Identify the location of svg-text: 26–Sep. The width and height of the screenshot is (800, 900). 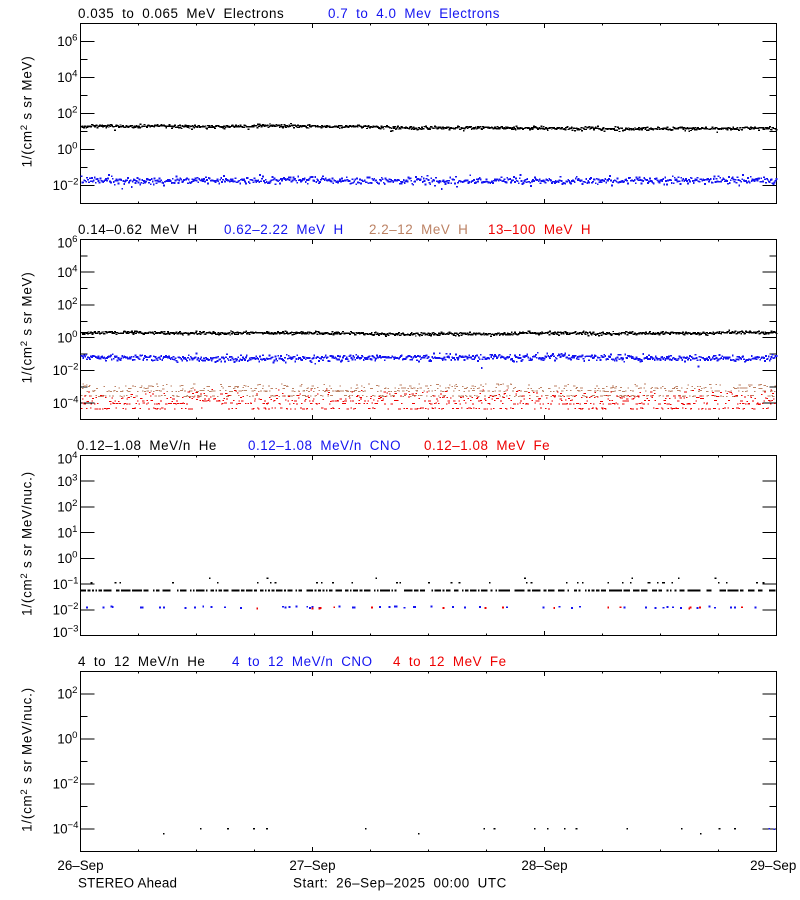
(80, 865).